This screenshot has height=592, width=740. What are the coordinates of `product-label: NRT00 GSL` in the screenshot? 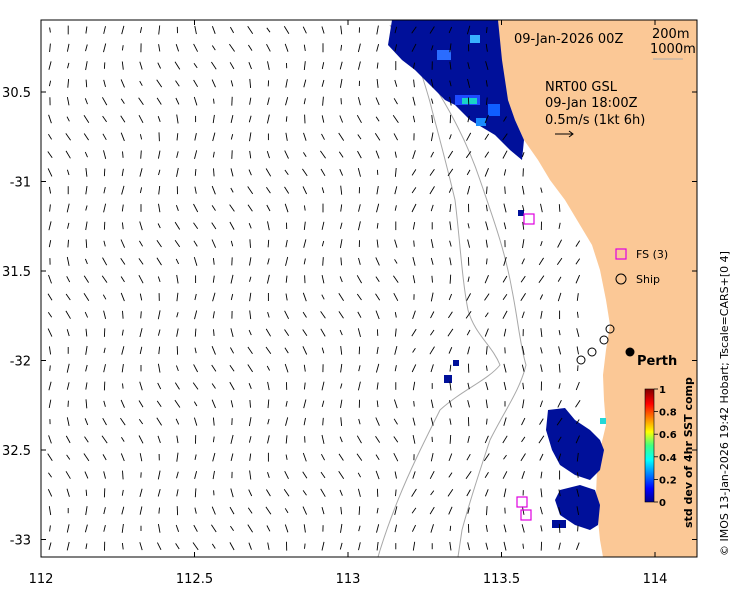 It's located at (581, 87).